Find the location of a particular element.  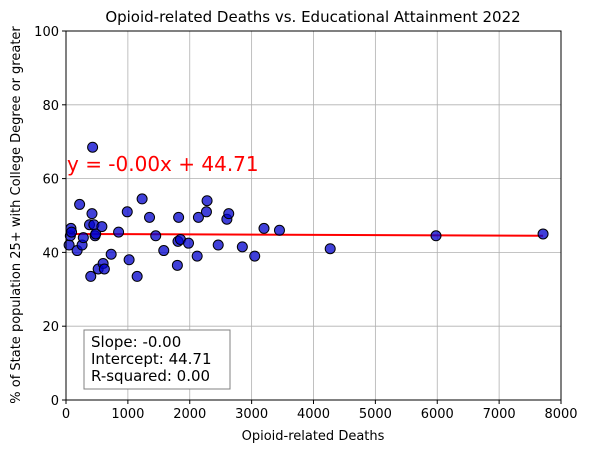

x-axis-title: Opioid-related Deaths is located at coordinates (313, 436).